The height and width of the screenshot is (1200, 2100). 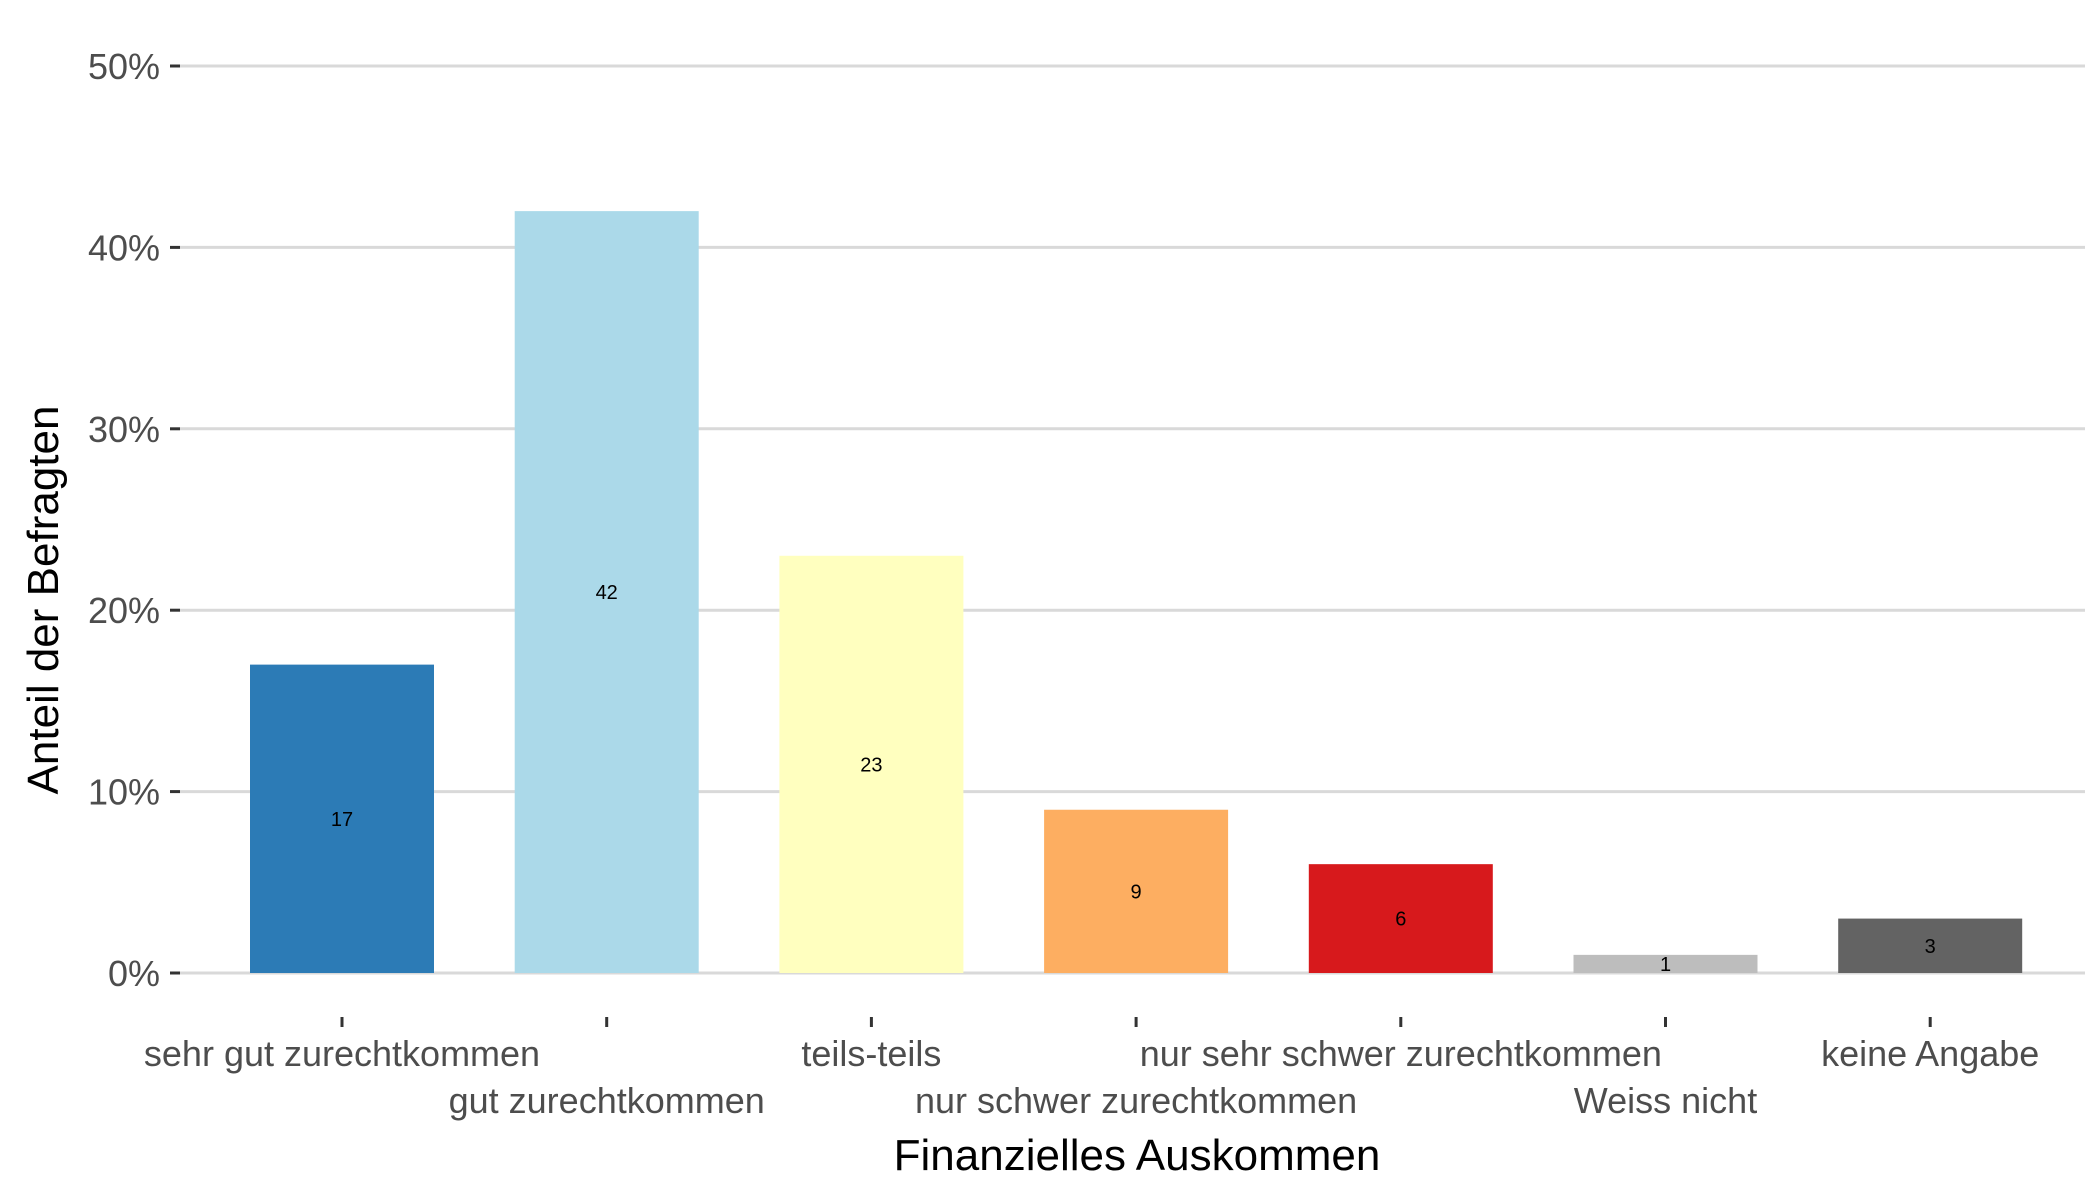 What do you see at coordinates (871, 1053) in the screenshot?
I see `x-tick-label: teils-teils` at bounding box center [871, 1053].